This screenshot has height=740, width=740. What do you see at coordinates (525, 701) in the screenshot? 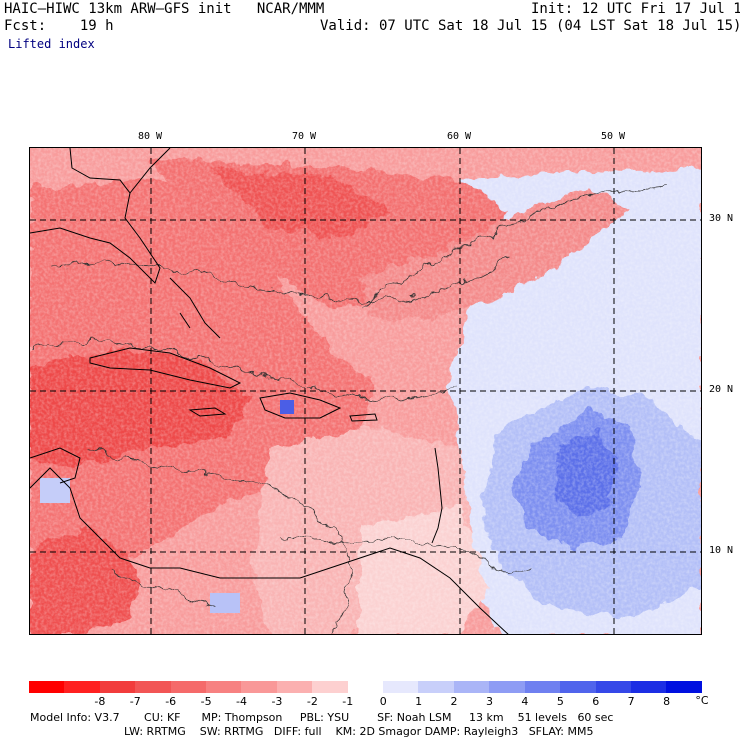
I see `colorbar-tick-label: 4` at bounding box center [525, 701].